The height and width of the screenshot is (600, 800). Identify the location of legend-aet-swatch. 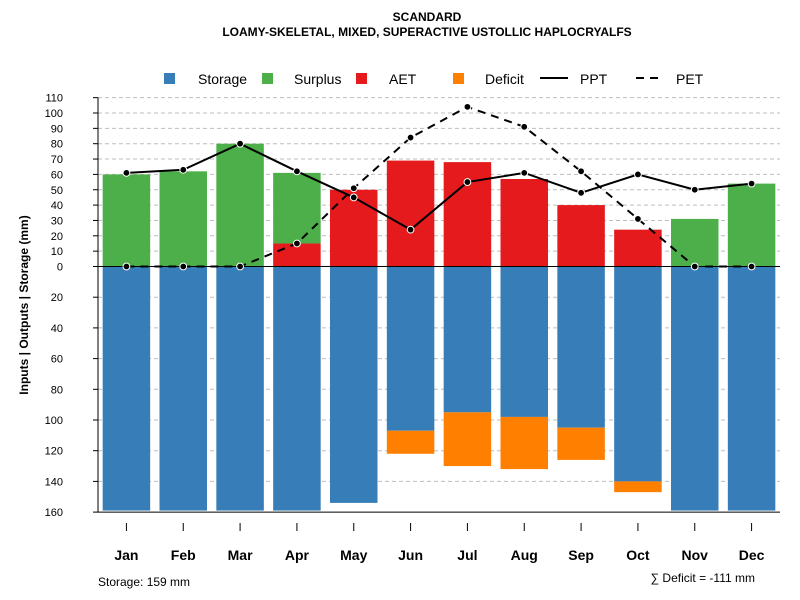
(361, 78).